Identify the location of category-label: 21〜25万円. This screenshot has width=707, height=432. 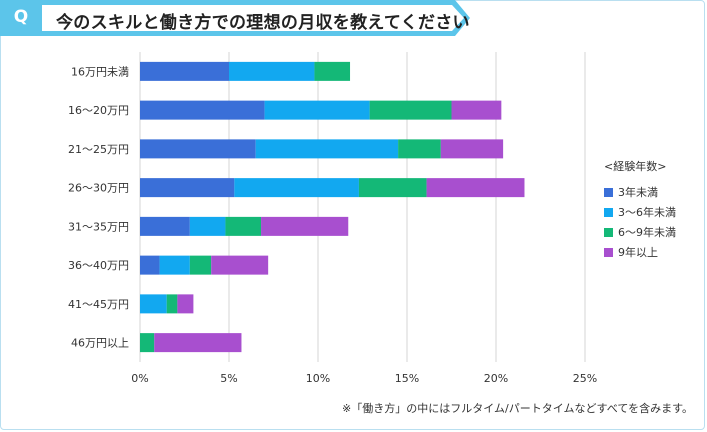
(98, 149).